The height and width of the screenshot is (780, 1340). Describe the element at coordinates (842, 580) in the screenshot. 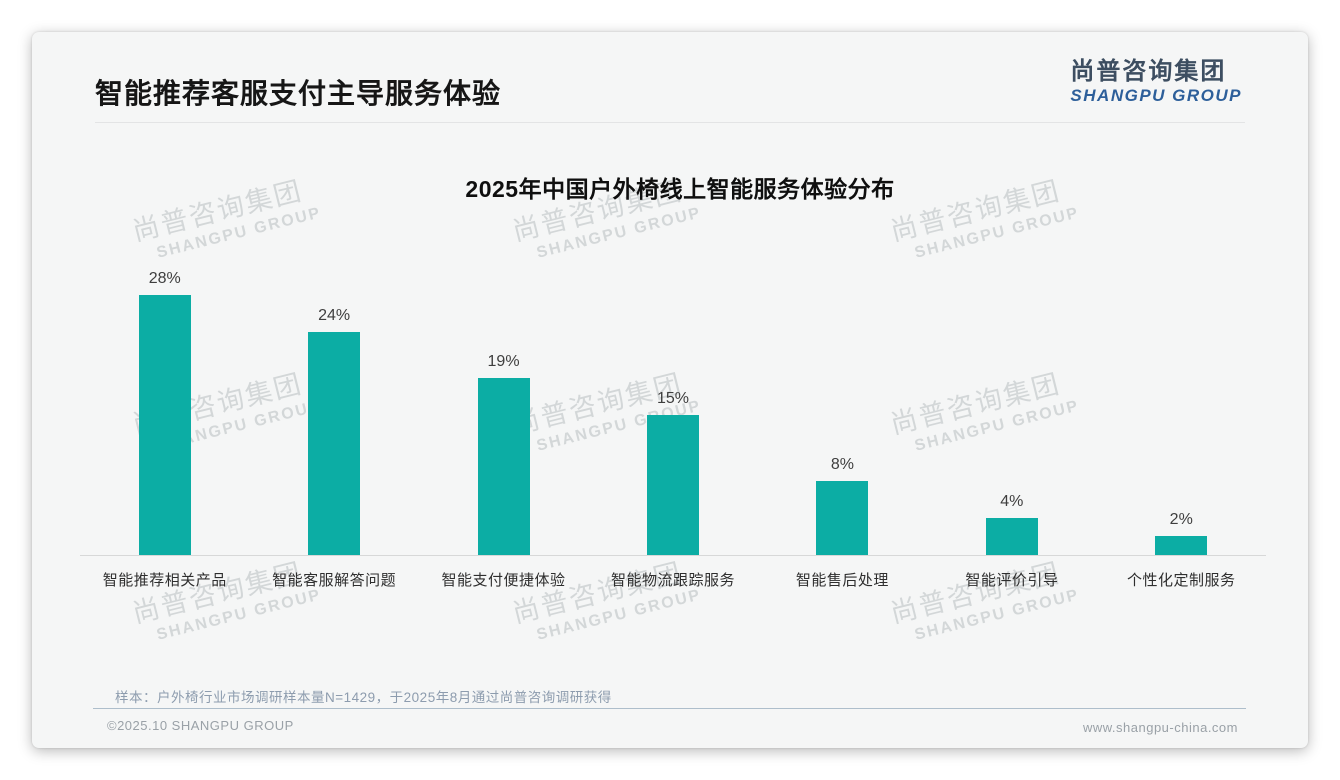

I see `bar-category-label: 智能售后处理` at that location.